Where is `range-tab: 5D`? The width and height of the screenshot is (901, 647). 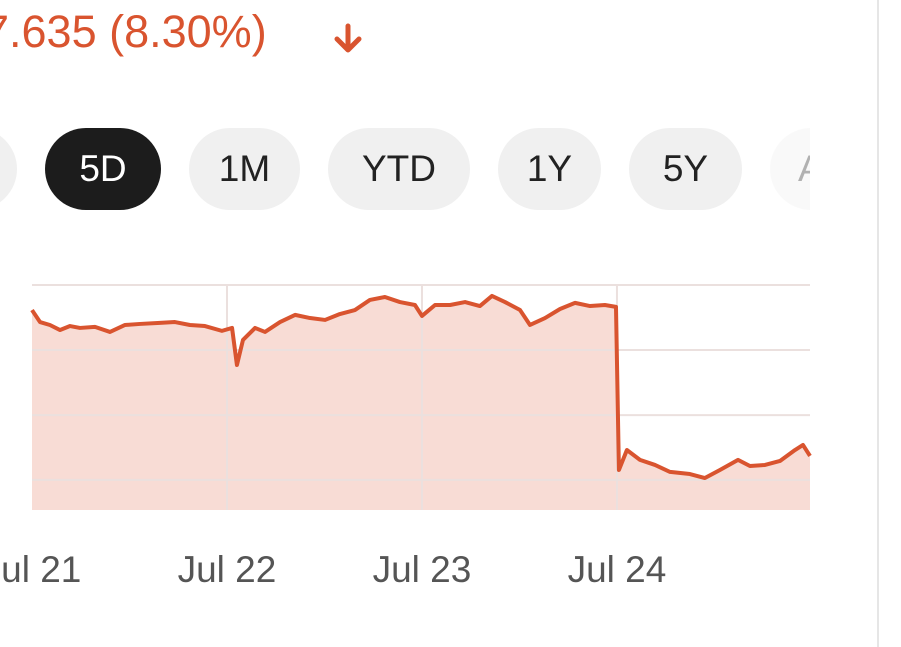 range-tab: 5D is located at coordinates (103, 169).